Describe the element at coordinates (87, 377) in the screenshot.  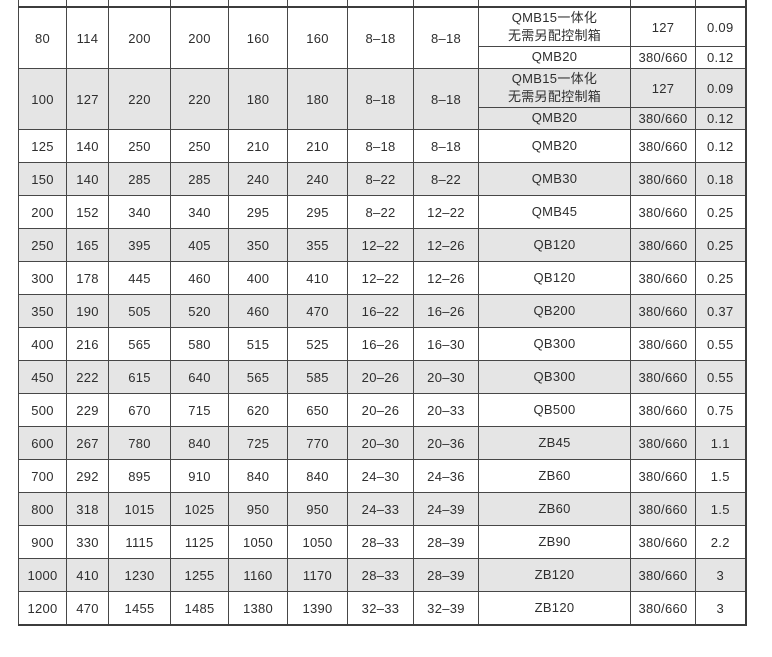
I see `table-cell: 222` at that location.